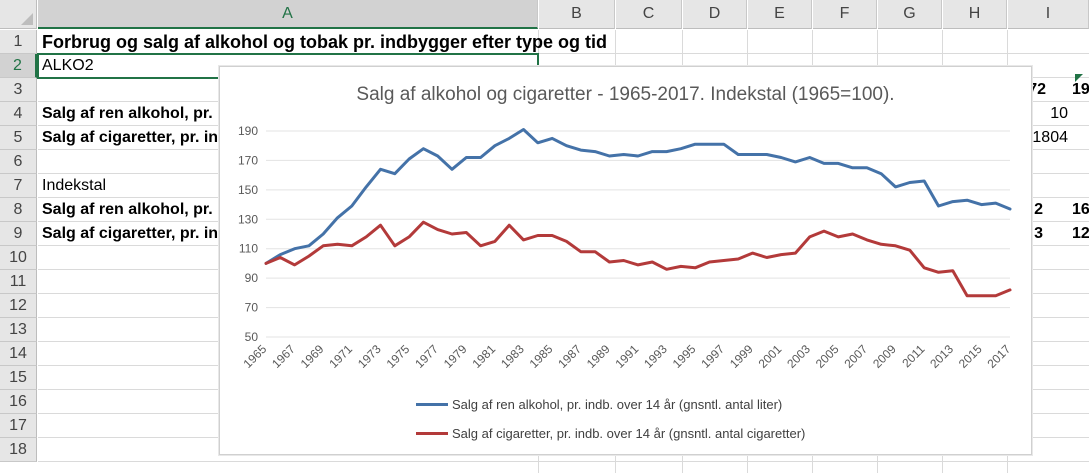 This screenshot has width=1089, height=473. Describe the element at coordinates (68, 65) in the screenshot. I see `cell-a2: ALKO2` at that location.